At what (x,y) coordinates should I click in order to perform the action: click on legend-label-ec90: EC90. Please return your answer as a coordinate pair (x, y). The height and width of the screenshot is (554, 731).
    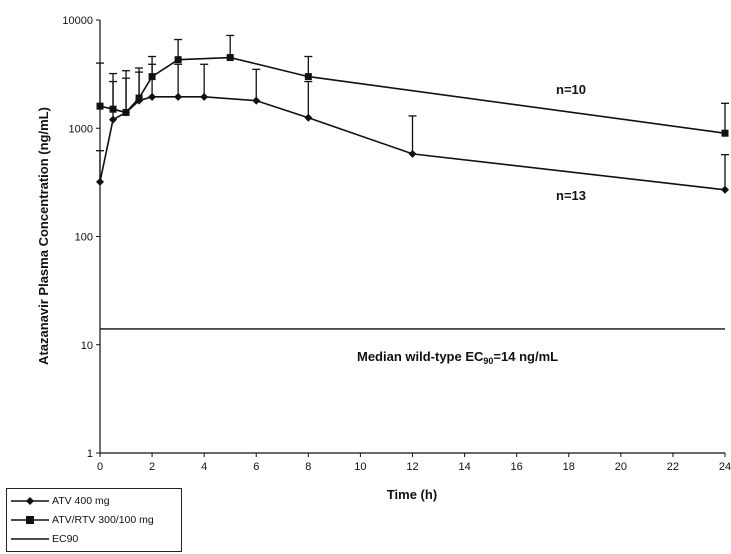
    Looking at the image, I should click on (65, 539).